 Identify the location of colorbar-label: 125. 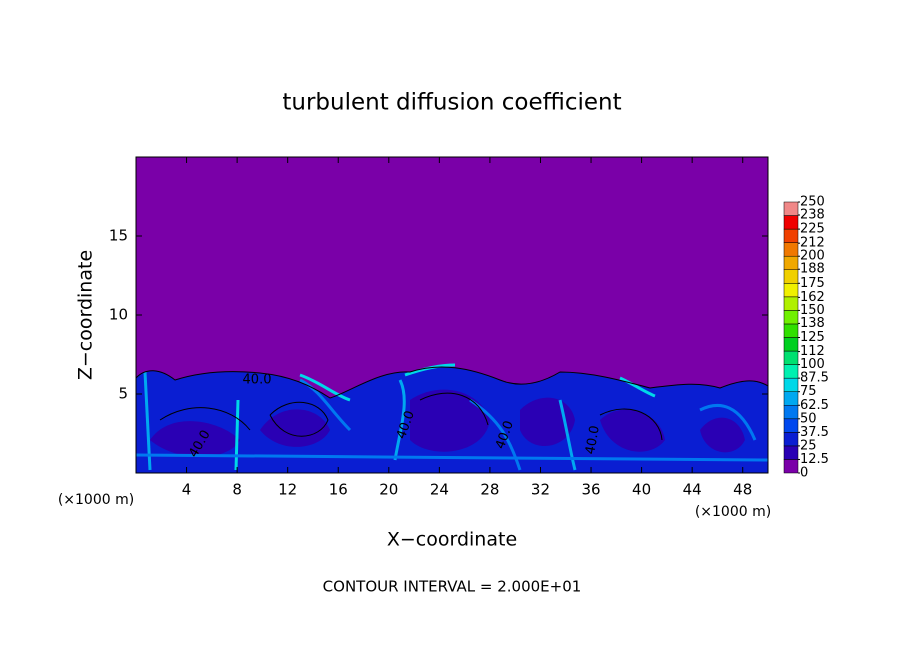
(812, 337).